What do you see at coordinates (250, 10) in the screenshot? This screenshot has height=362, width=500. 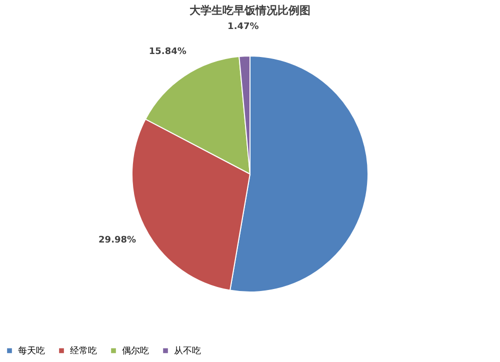 I see `chart-title: 大学生吃早饭情况比例图` at bounding box center [250, 10].